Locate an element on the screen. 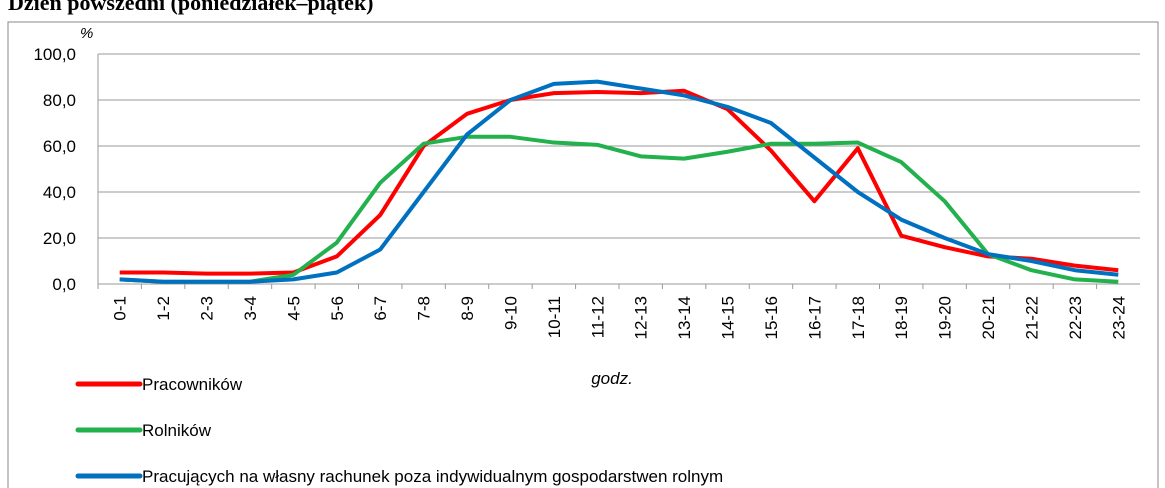 The height and width of the screenshot is (488, 1165). x-axis-label: godz. is located at coordinates (612, 378).